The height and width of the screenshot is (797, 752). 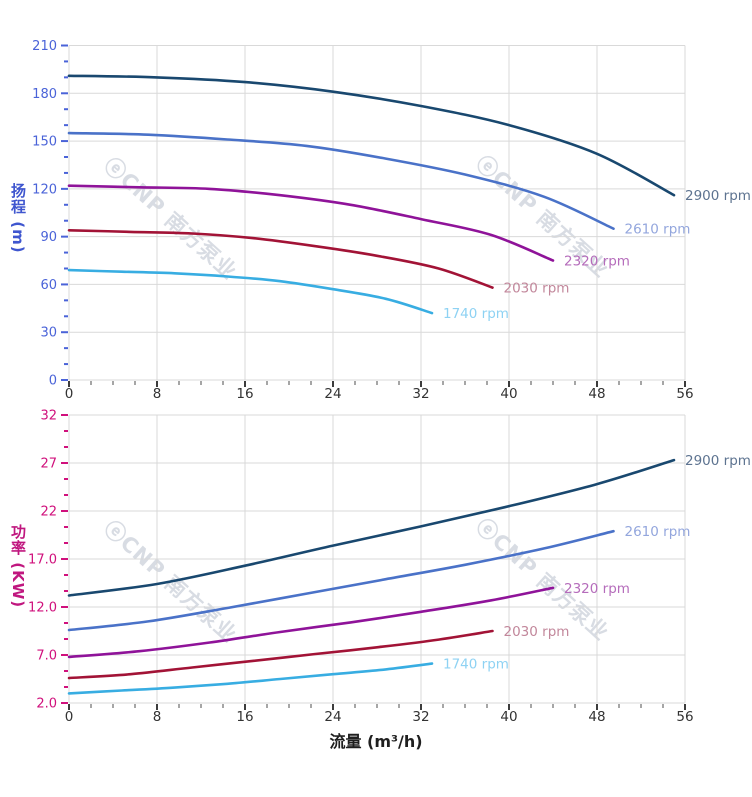 What do you see at coordinates (18, 566) in the screenshot?
I see `power-axis-title: 功率 (KW)` at bounding box center [18, 566].